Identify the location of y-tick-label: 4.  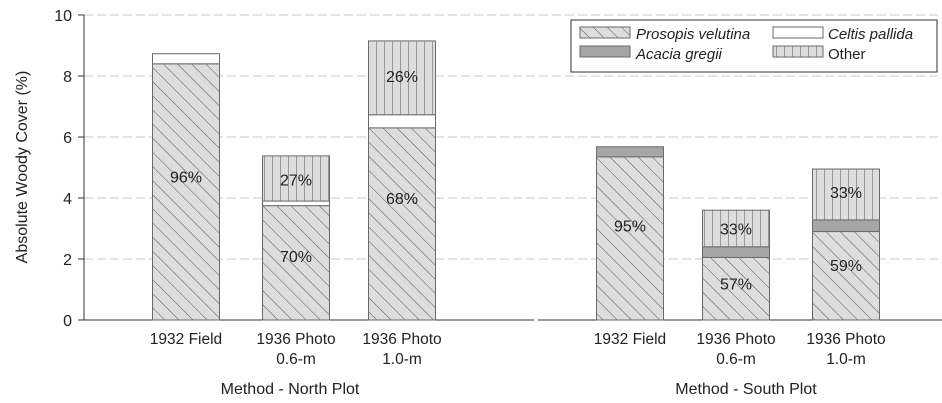
(67, 199).